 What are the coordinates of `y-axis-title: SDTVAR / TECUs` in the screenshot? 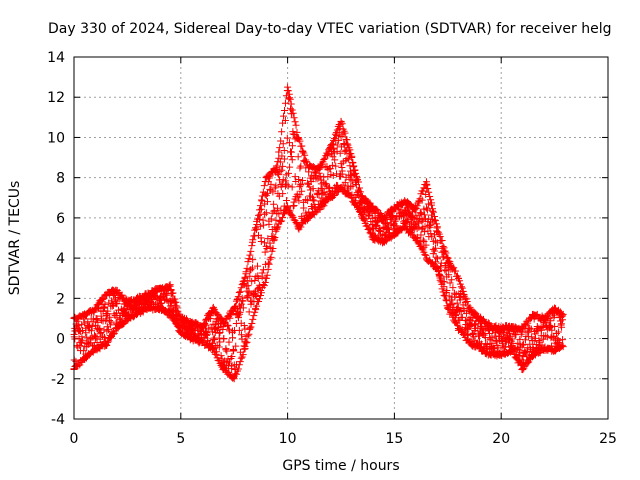 It's located at (15, 238).